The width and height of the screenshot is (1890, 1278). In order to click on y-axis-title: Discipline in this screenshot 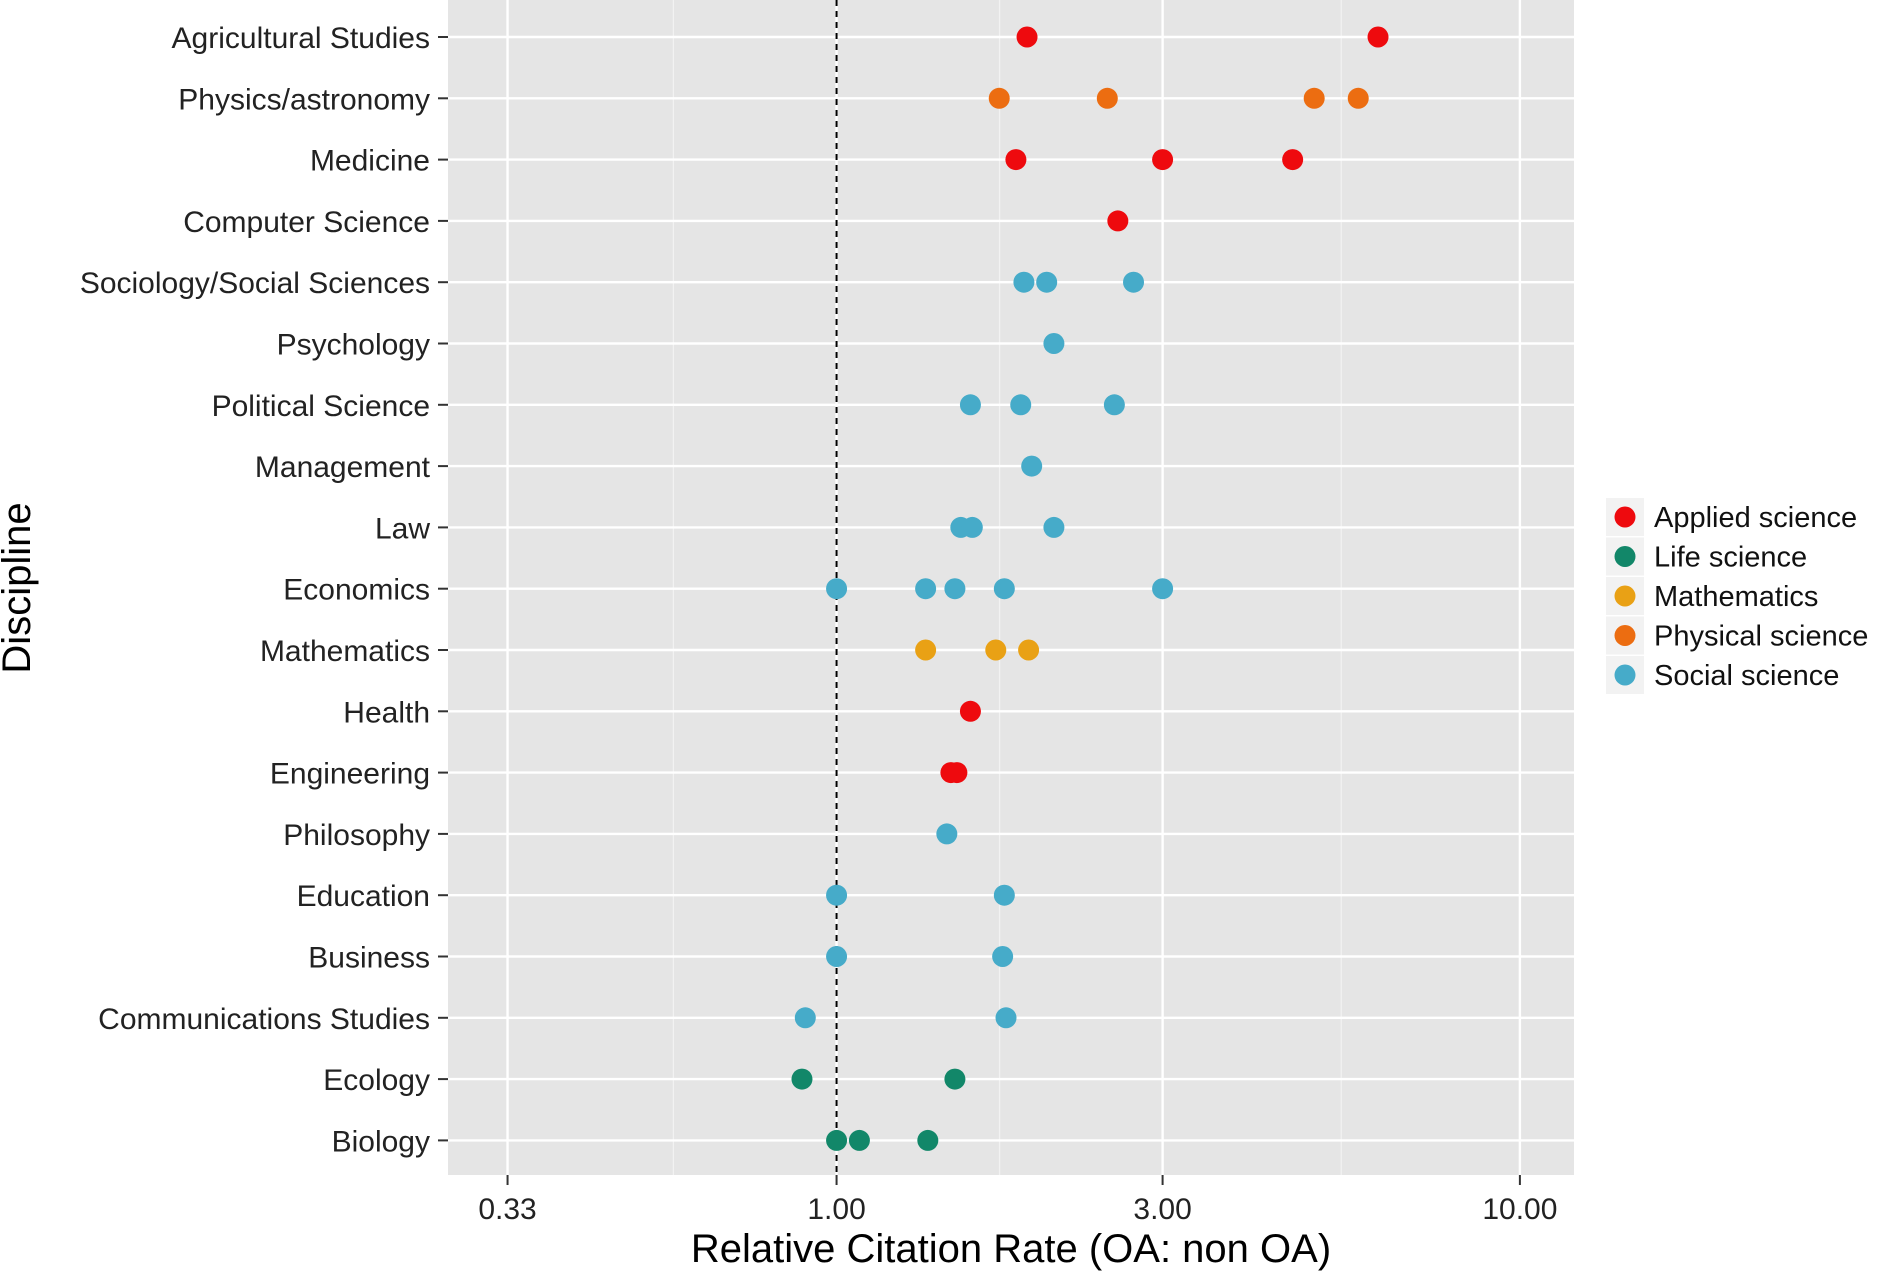, I will do `click(19, 587)`.